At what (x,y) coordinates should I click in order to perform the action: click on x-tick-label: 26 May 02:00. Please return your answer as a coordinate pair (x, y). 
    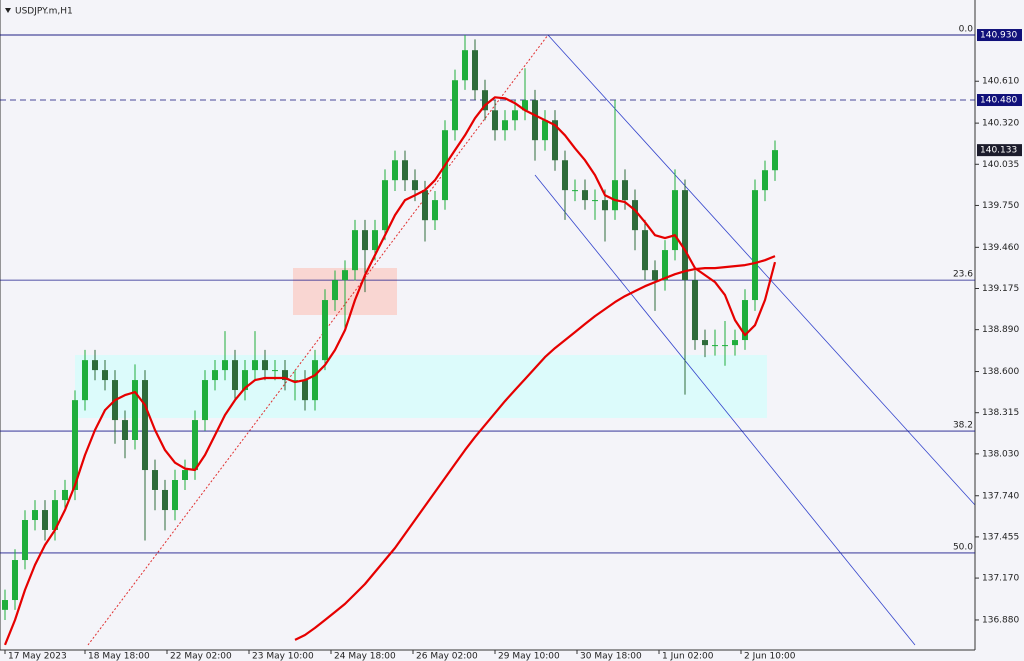
    Looking at the image, I should click on (447, 656).